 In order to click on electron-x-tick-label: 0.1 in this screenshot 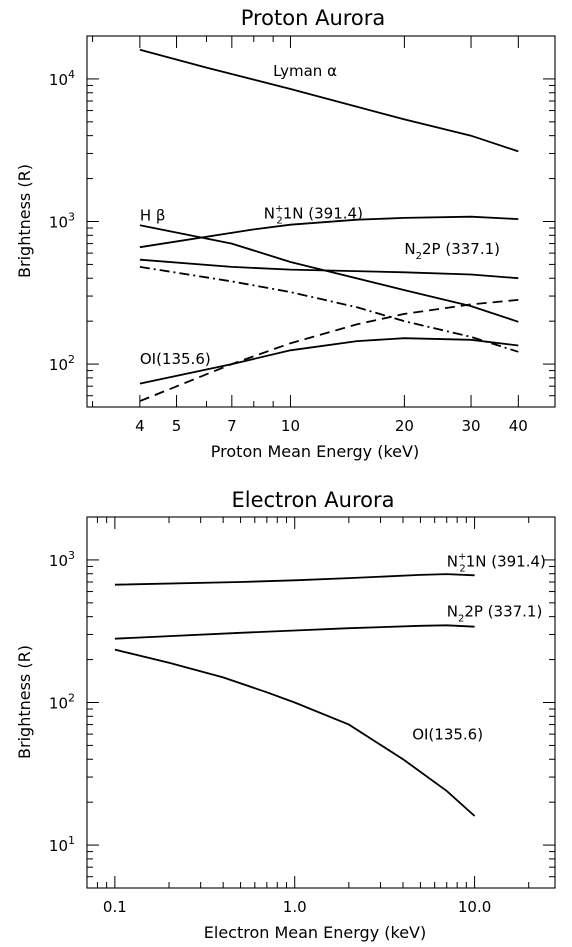, I will do `click(115, 907)`.